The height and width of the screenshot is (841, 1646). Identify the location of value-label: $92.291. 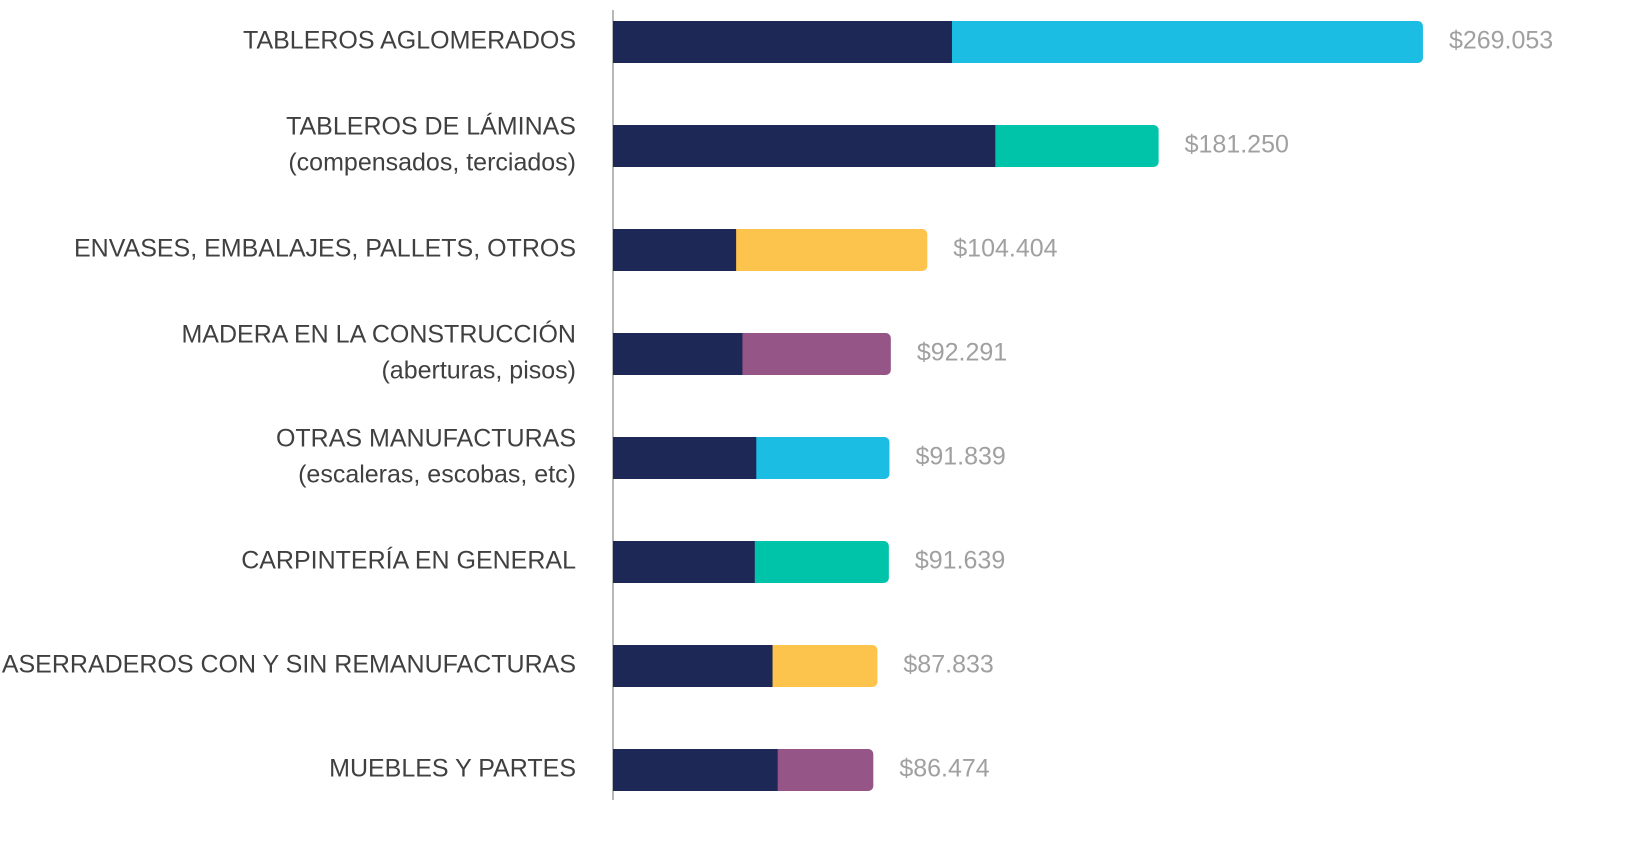
(962, 353).